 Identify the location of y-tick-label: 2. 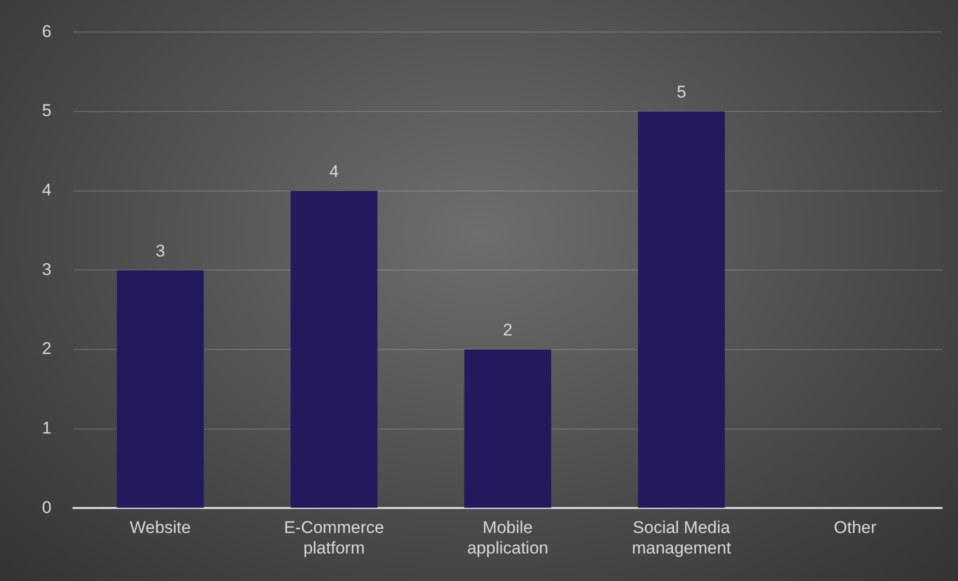
(47, 348).